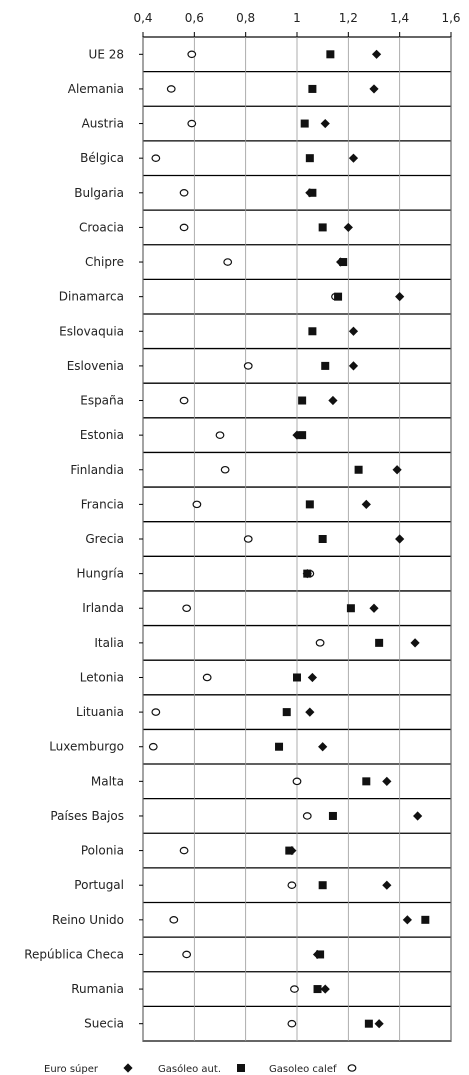  What do you see at coordinates (87, 816) in the screenshot?
I see `category-label: Países Bajos` at bounding box center [87, 816].